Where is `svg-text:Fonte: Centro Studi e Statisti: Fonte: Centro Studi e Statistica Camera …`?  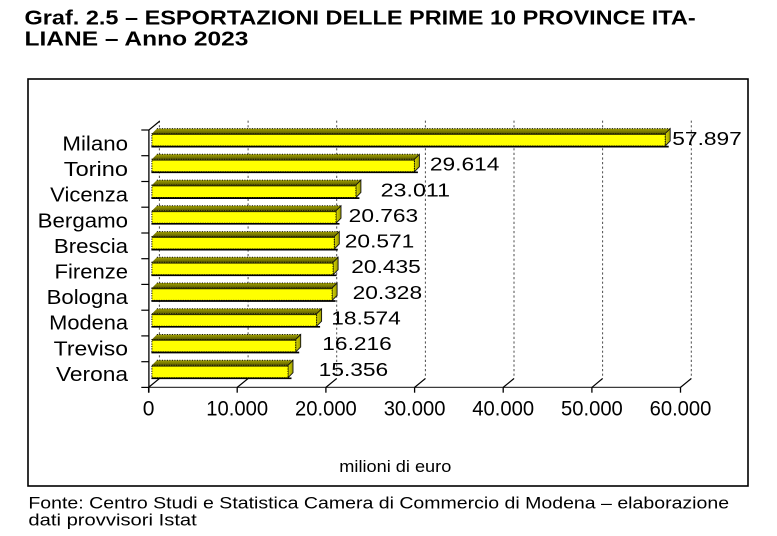 svg-text:Fonte: Centro Studi e Statisti: Fonte: Centro Studi e Statistica Camera … is located at coordinates (378, 502).